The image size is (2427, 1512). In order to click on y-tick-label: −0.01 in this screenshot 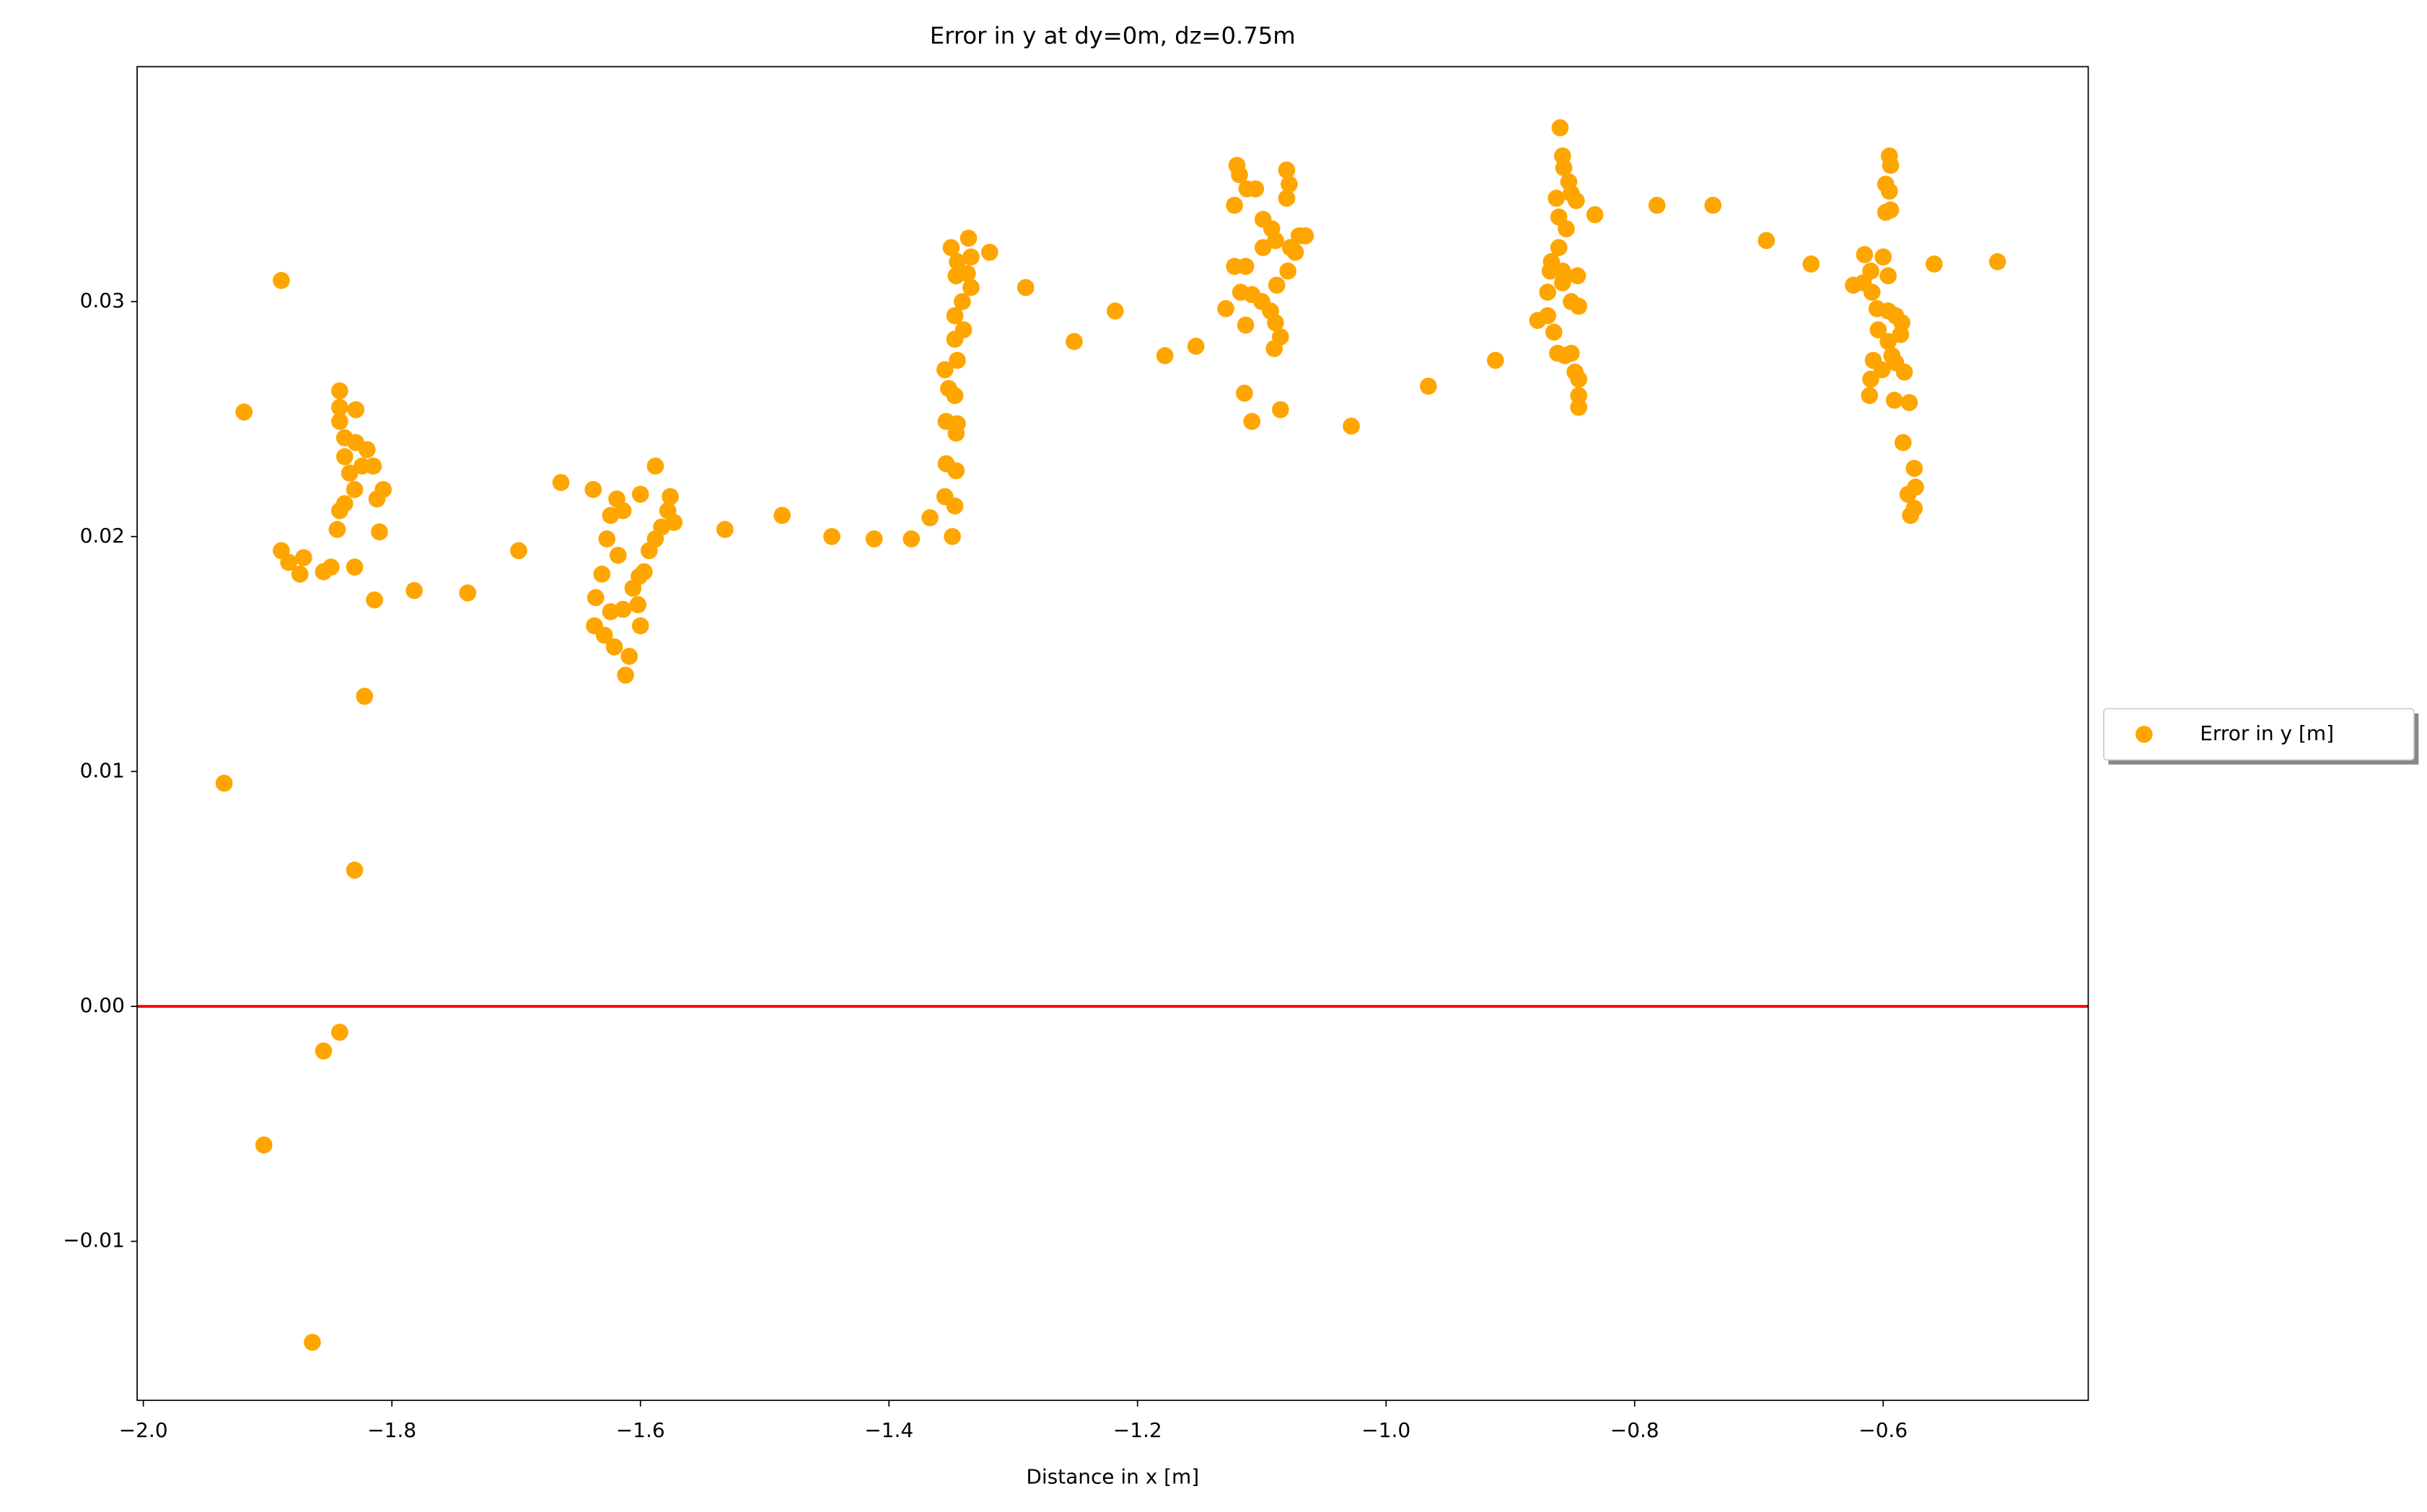, I will do `click(94, 1240)`.